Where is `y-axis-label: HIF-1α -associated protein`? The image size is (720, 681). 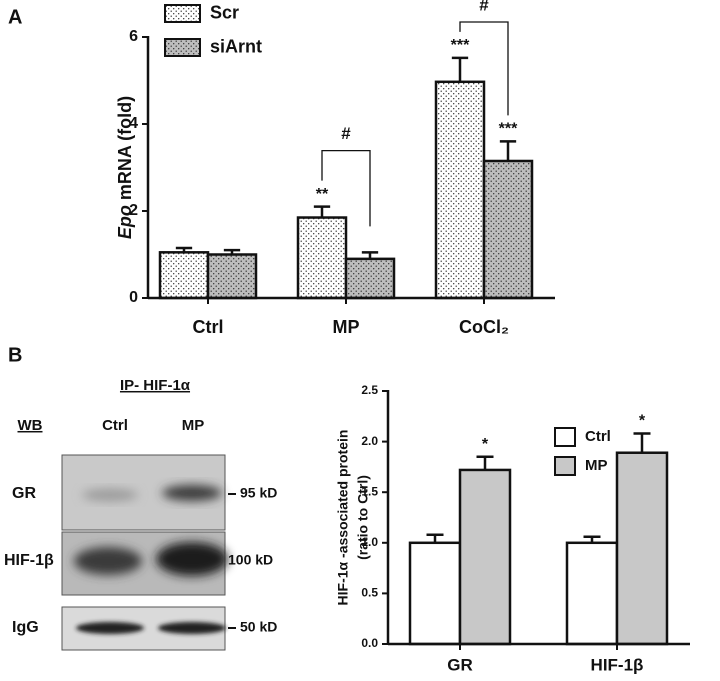
y-axis-label: HIF-1α -associated protein is located at coordinates (343, 518).